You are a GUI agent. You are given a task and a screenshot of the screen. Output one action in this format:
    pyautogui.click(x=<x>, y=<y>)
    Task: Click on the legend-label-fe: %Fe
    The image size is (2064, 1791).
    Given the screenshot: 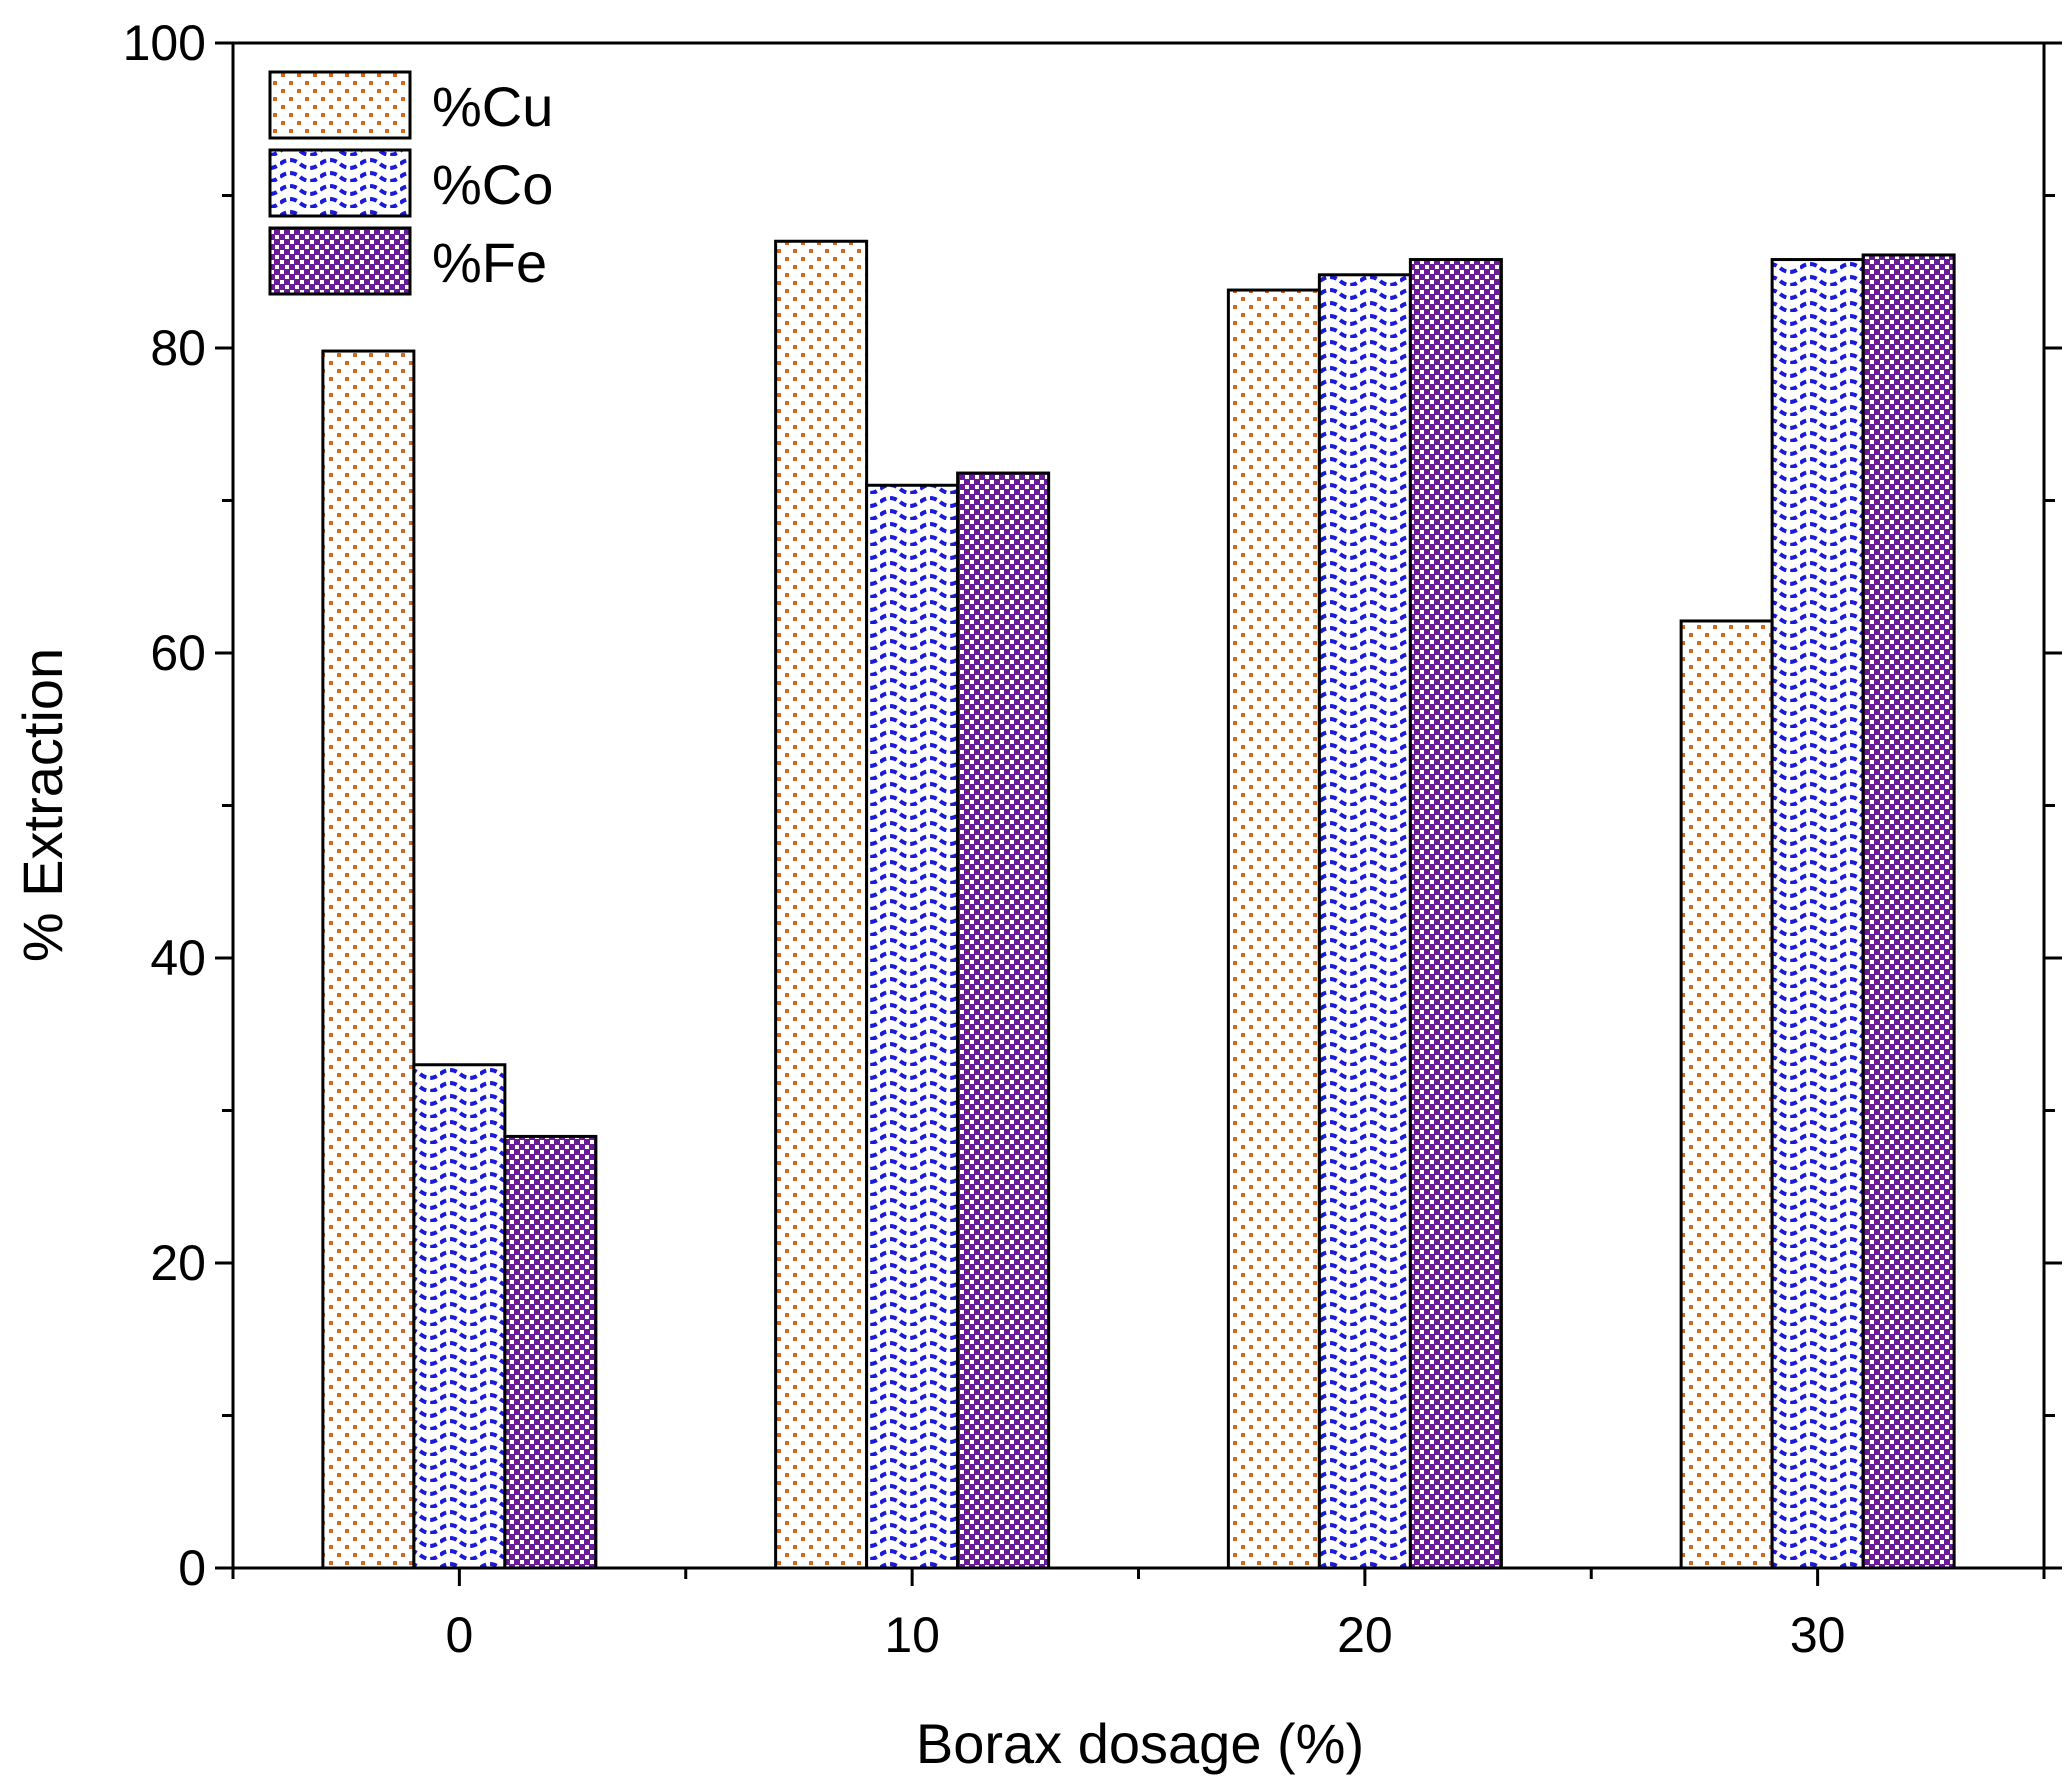 What is the action you would take?
    pyautogui.click(x=489, y=262)
    